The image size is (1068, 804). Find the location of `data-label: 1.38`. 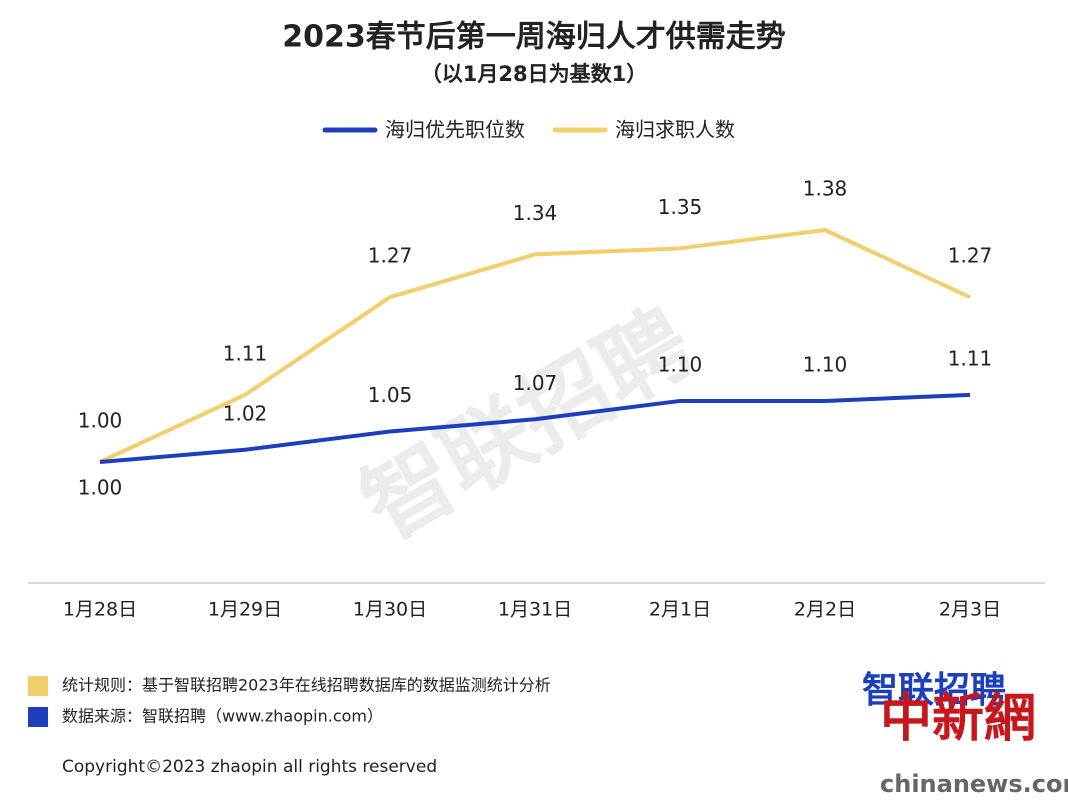

data-label: 1.38 is located at coordinates (825, 189).